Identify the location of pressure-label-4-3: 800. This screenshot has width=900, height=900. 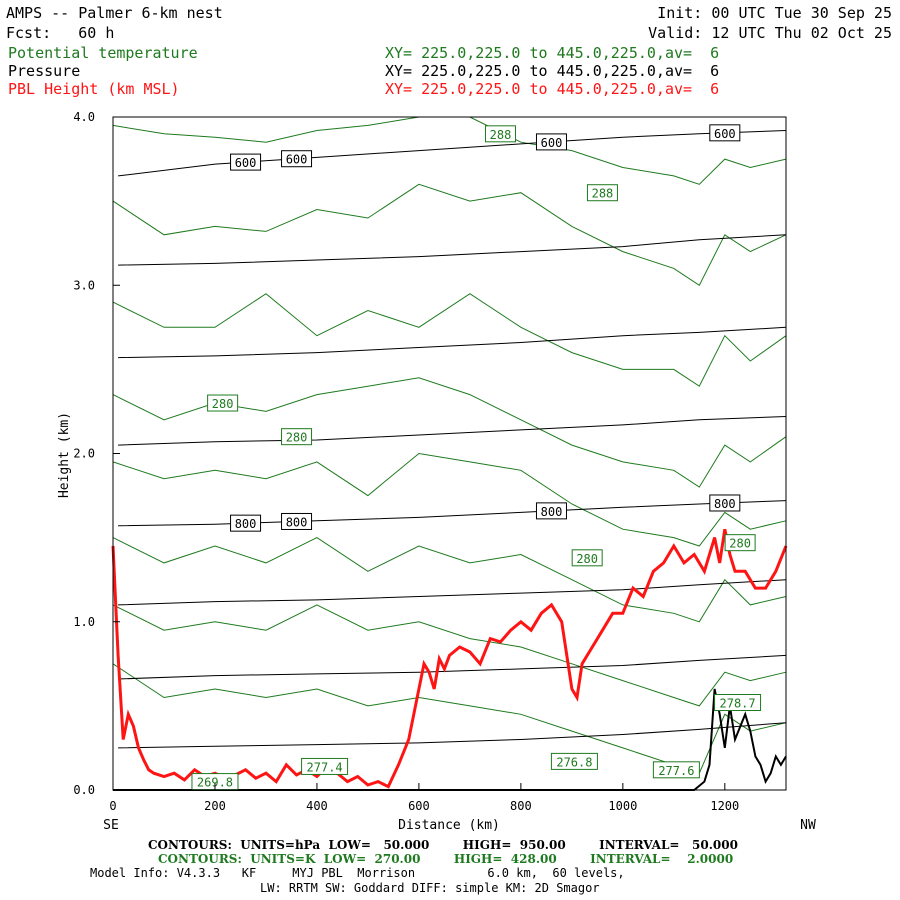
(725, 503).